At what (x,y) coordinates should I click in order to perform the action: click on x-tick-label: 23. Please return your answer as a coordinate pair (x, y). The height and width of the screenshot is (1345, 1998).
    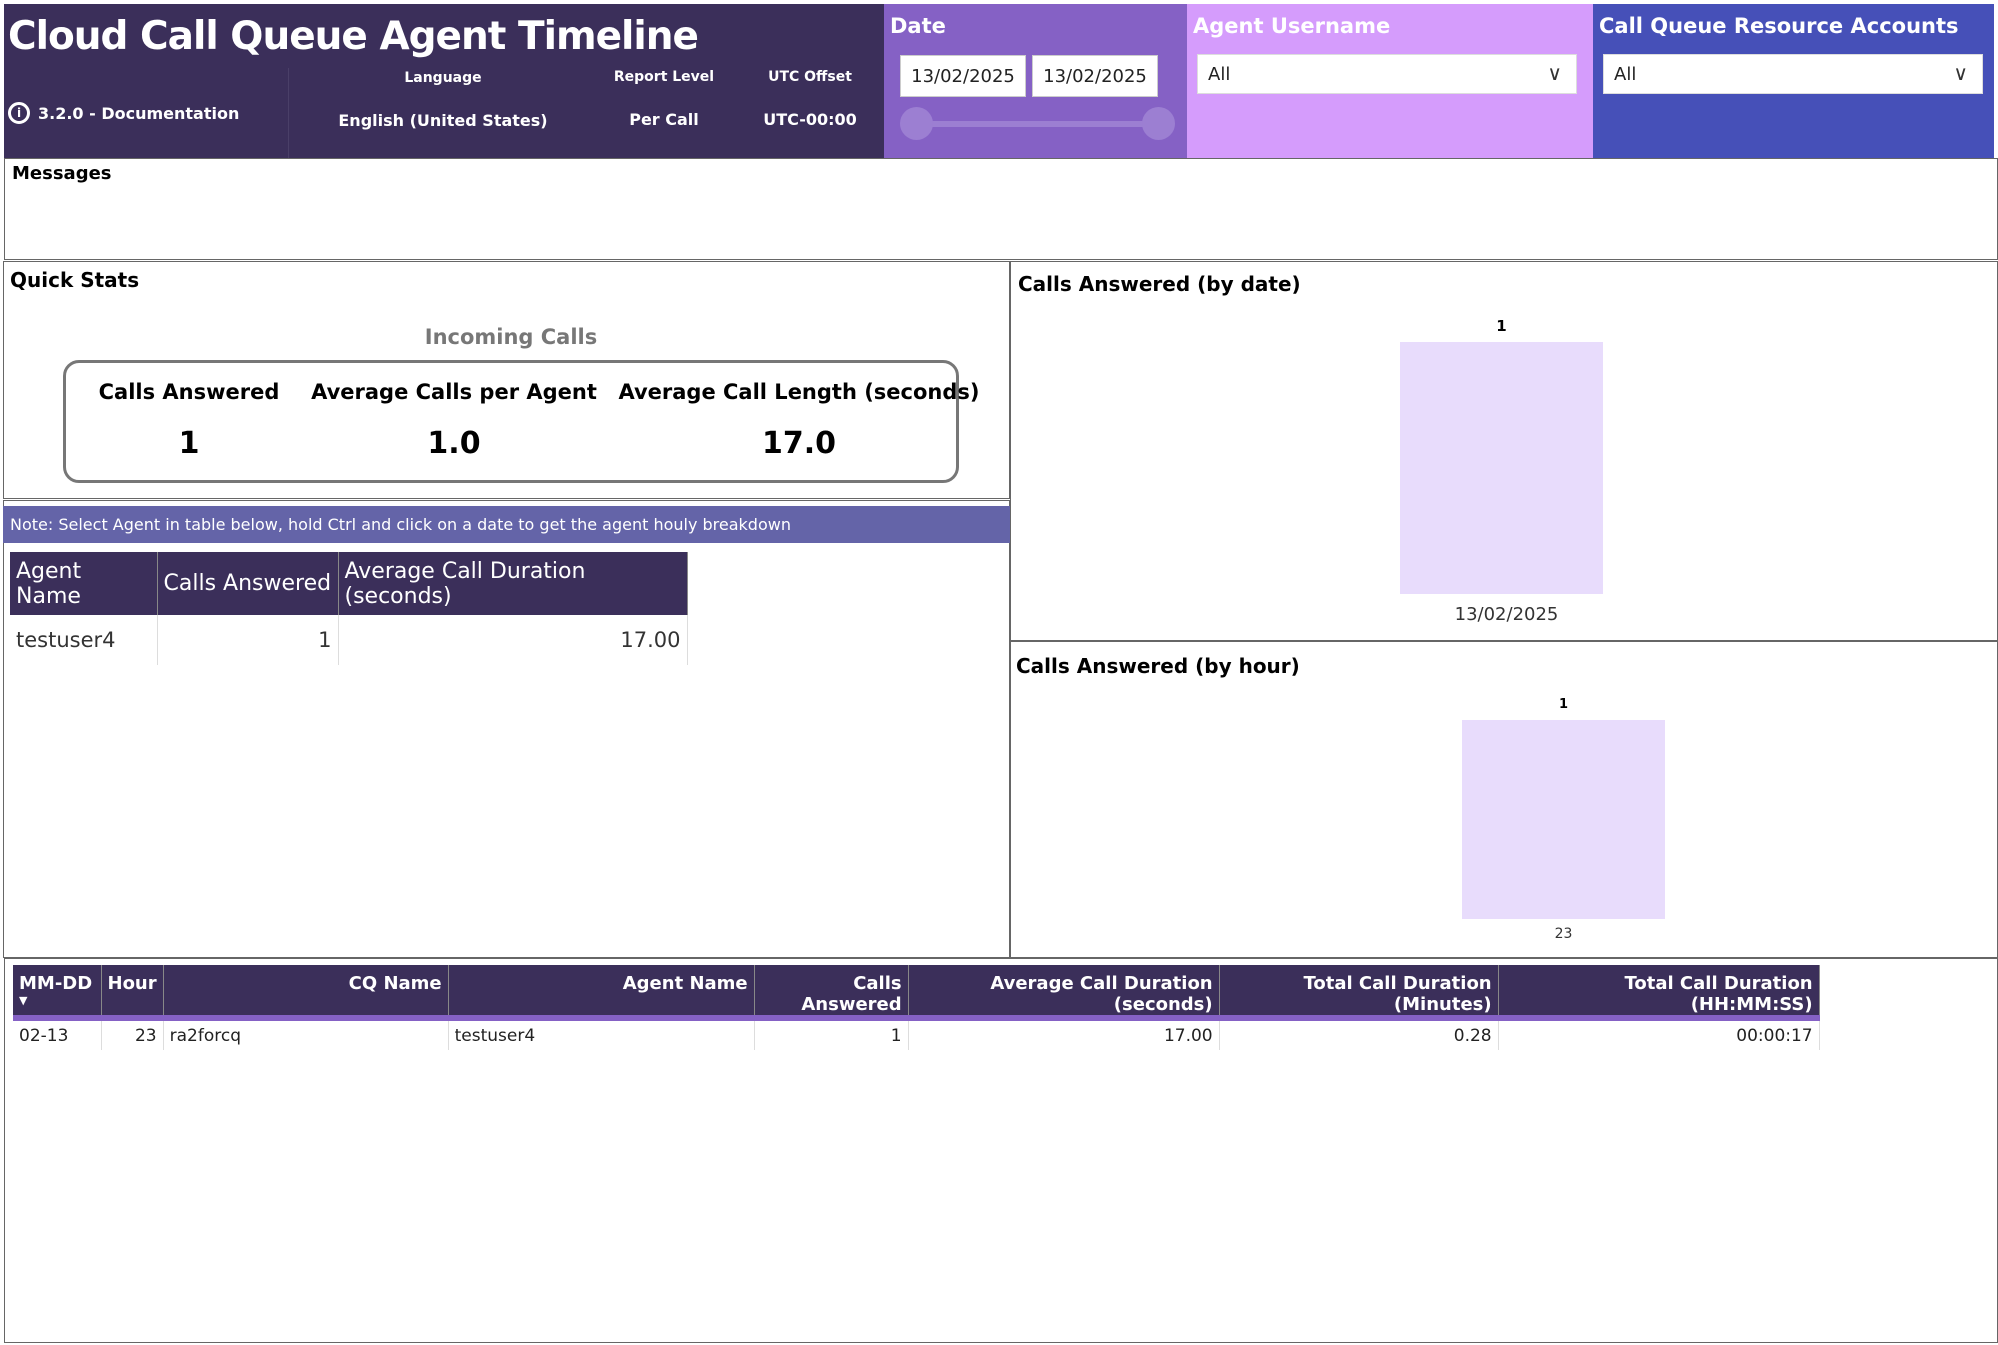
    Looking at the image, I should click on (1563, 934).